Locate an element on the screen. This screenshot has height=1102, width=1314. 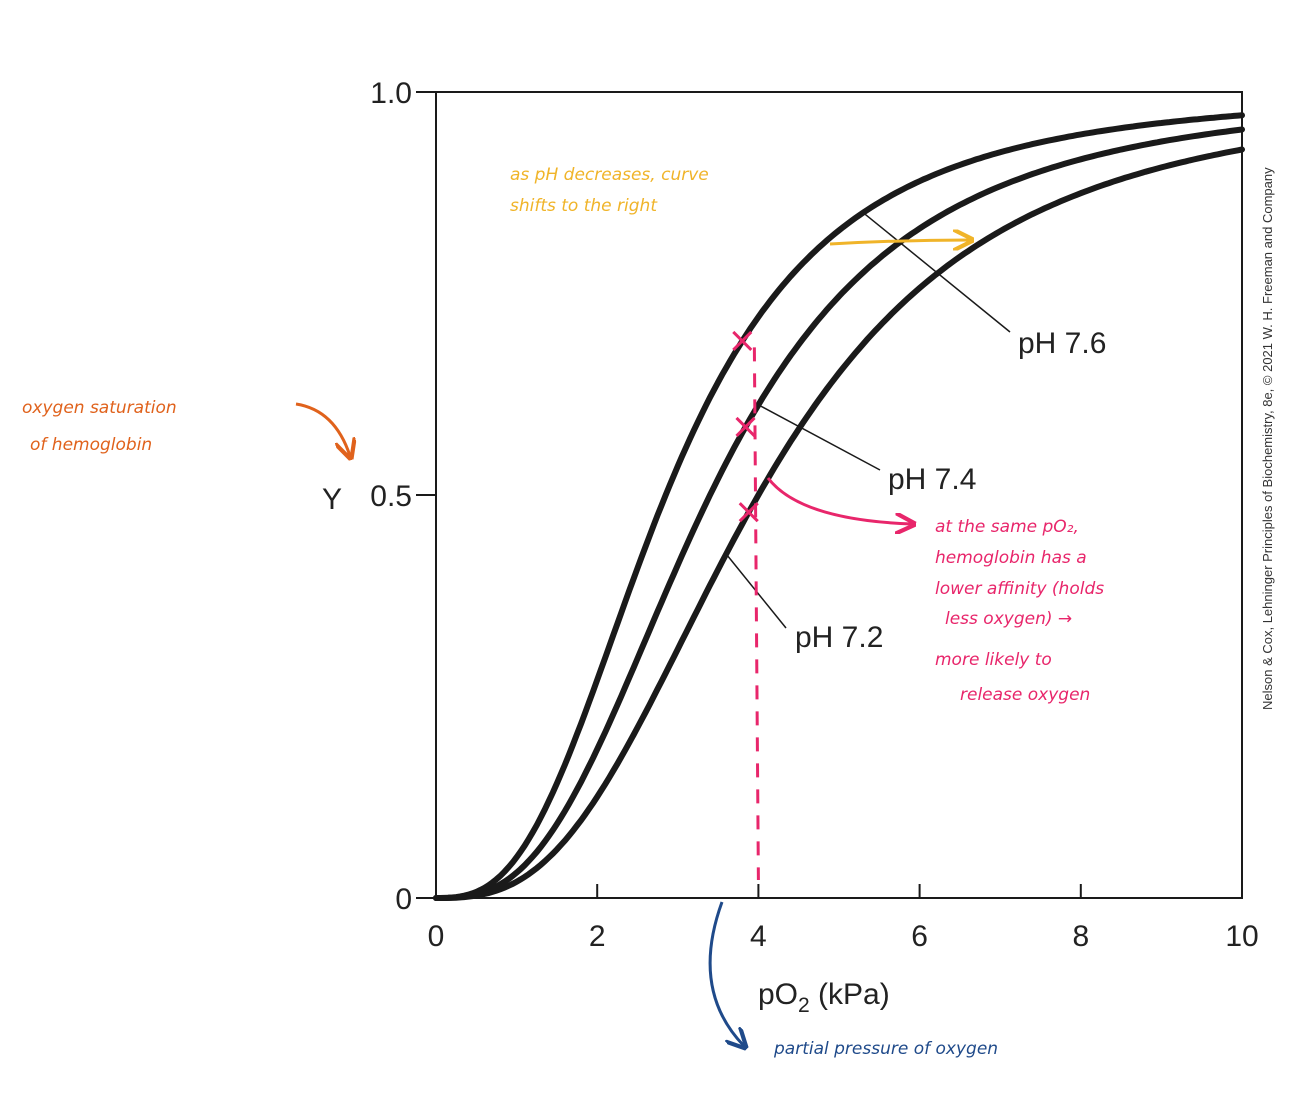
x-tick-label: 8 is located at coordinates (1080, 936).